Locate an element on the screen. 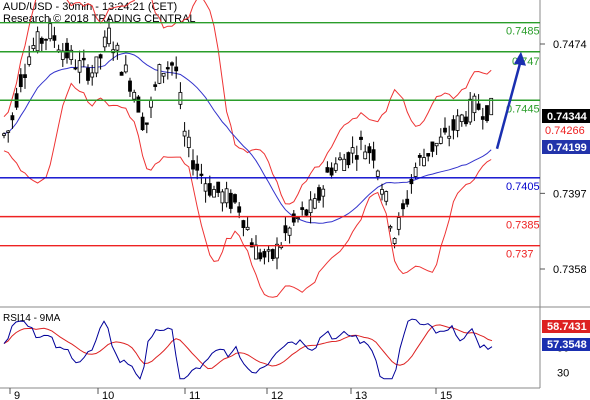 The image size is (590, 400). moving-average-badge-bg is located at coordinates (566, 147).